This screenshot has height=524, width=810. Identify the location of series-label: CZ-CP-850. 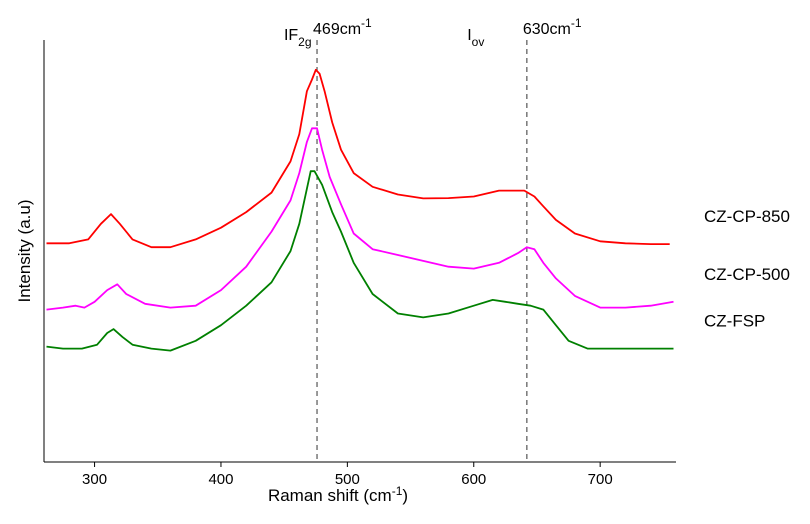
(747, 216).